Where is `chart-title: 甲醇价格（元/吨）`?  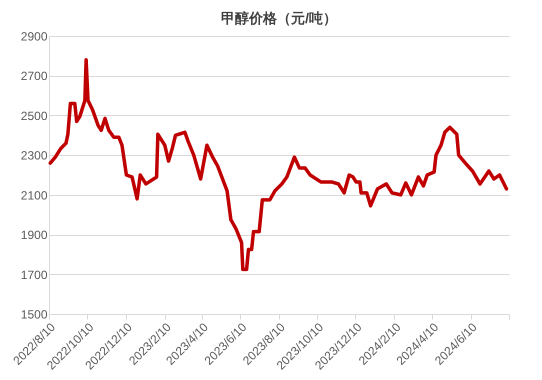 chart-title: 甲醇价格（元/吨） is located at coordinates (279, 18).